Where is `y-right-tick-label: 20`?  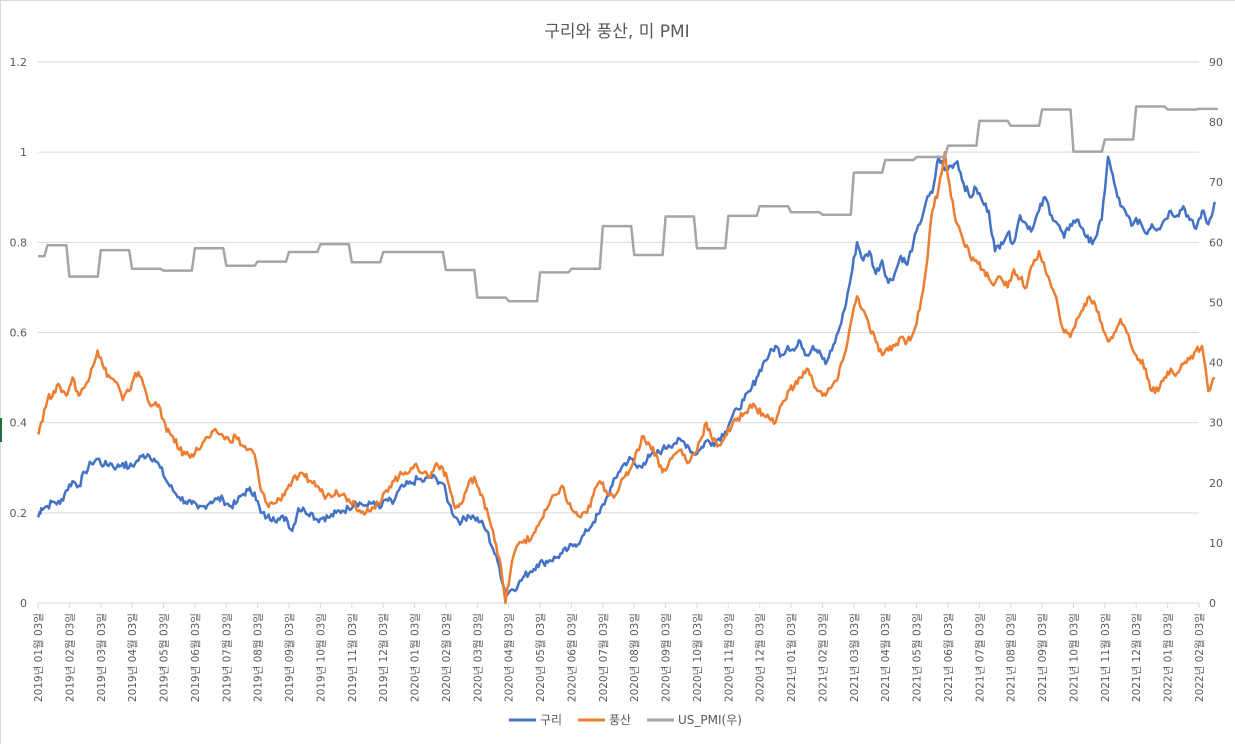
y-right-tick-label: 20 is located at coordinates (1216, 483).